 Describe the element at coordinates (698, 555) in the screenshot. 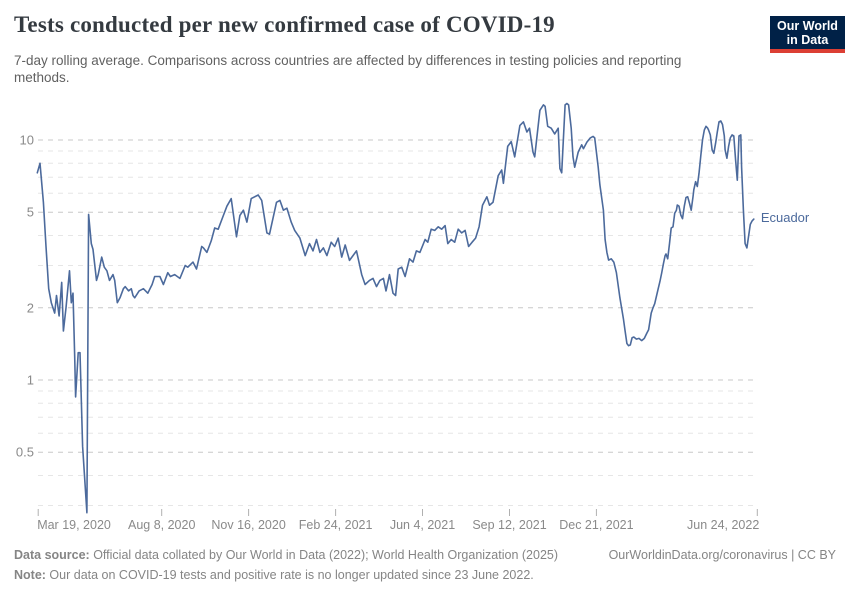

I see `owid-coronavirus-link: OurWorldinData.org/coronavirus` at that location.